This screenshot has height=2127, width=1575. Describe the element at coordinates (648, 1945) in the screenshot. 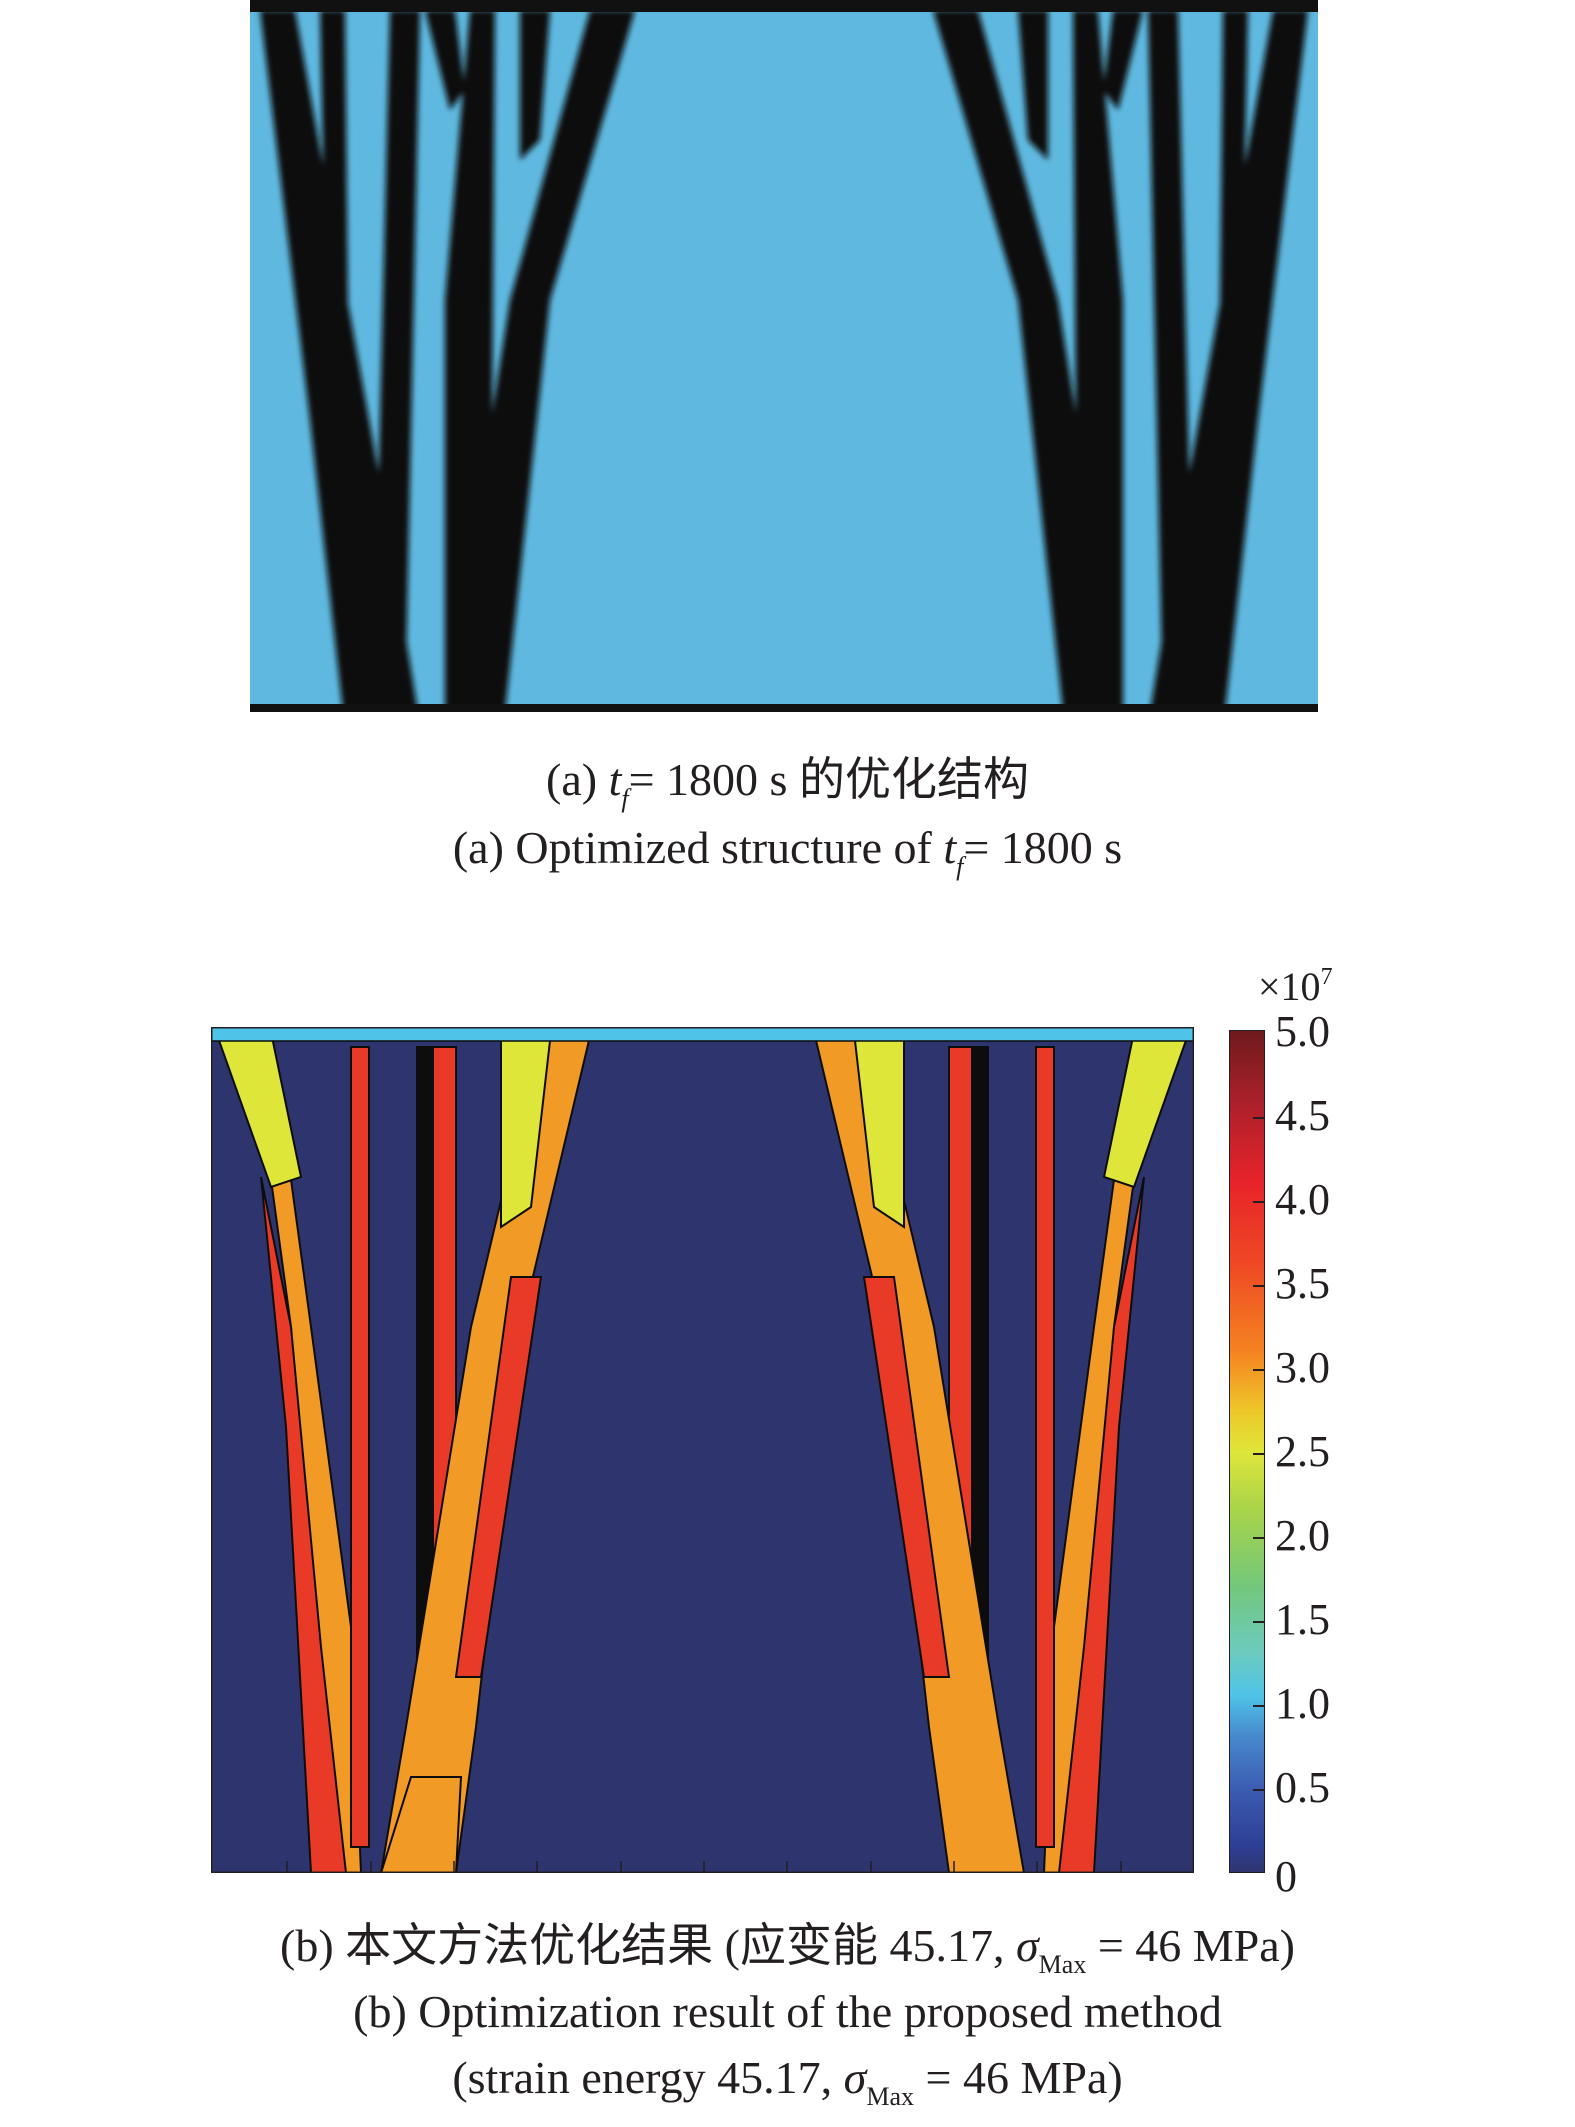

I see `caption-text: (b) 本文方法优化结果 (应变能 45.17,` at that location.